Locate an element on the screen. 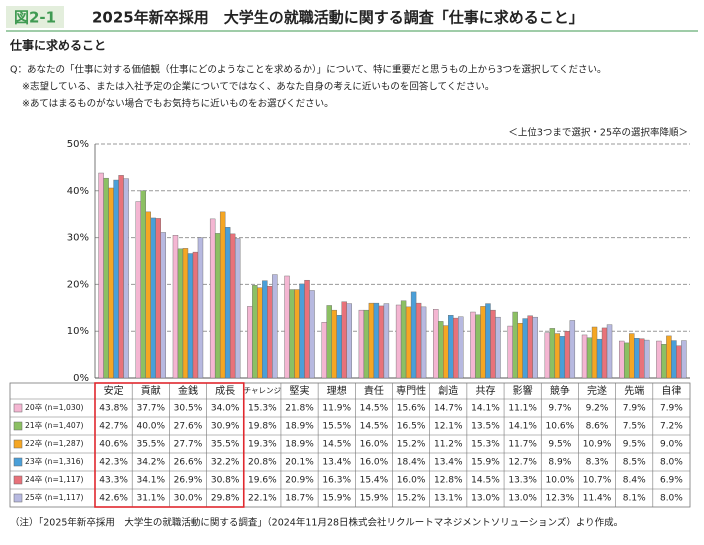 The image size is (704, 545). table-value: 43.8% is located at coordinates (113, 409).